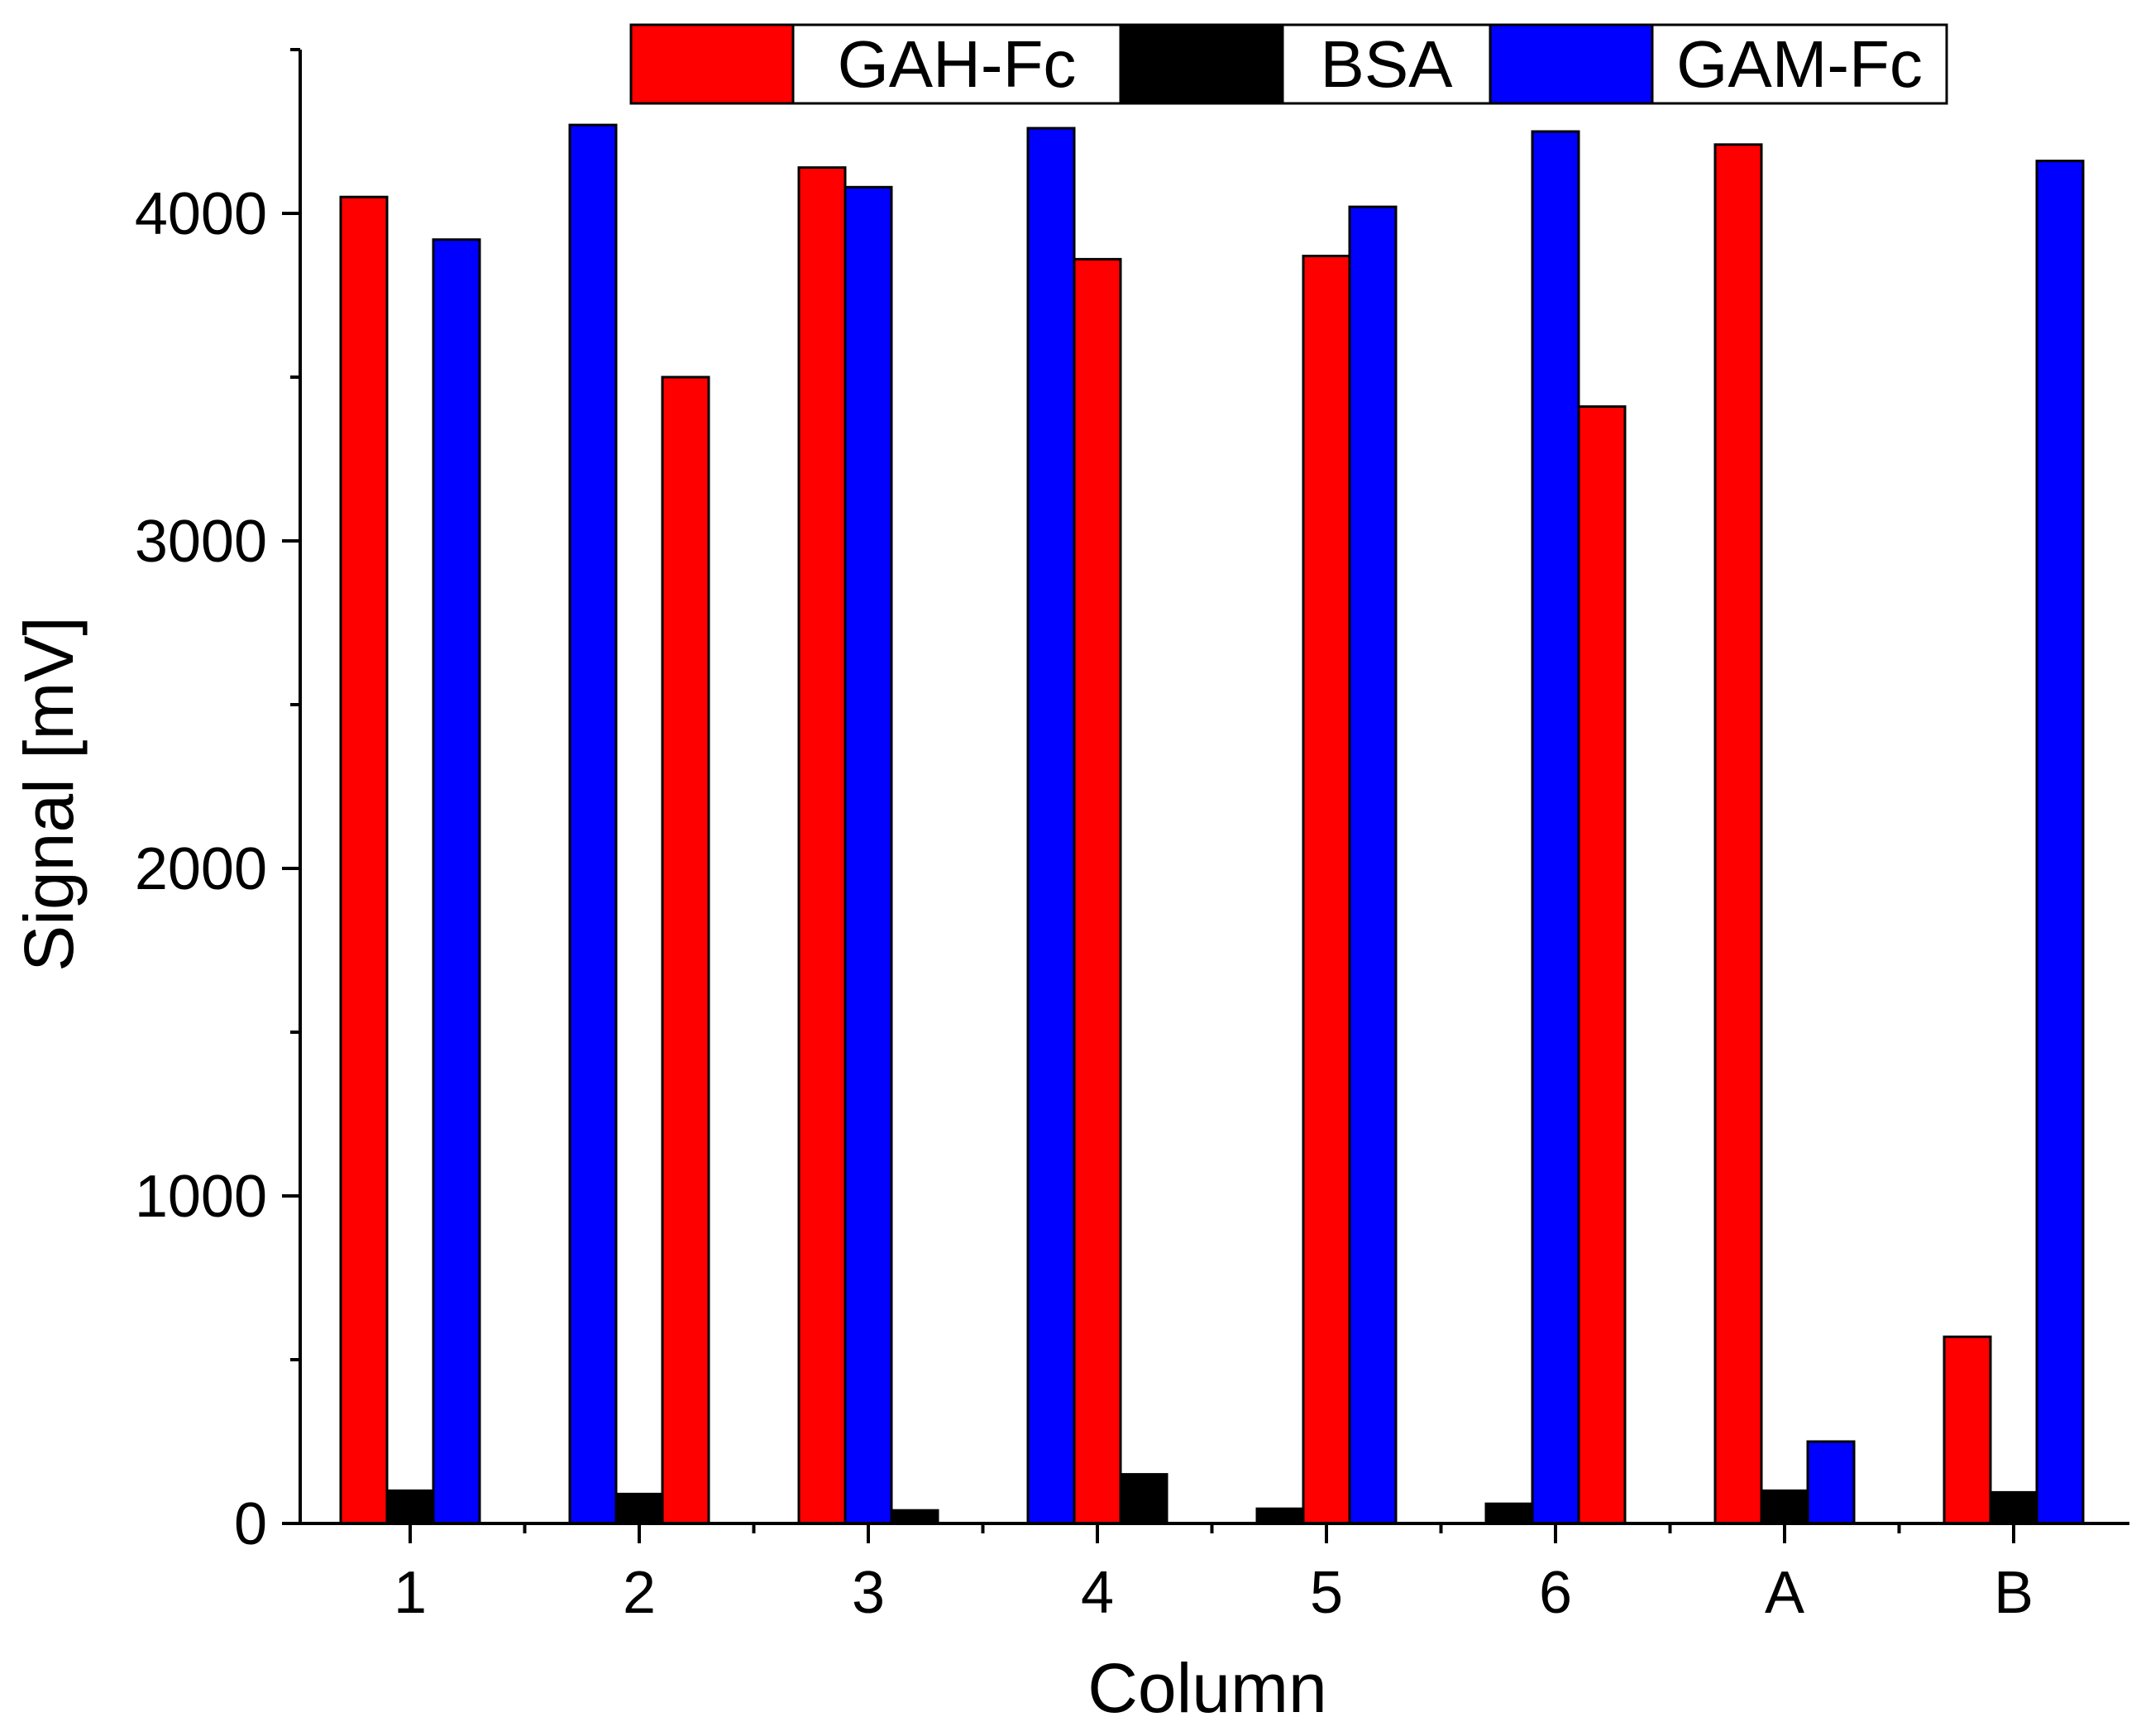 The width and height of the screenshot is (2141, 1736). I want to click on legend: GAH-Fc BSA GAM-Fc, so click(1288, 64).